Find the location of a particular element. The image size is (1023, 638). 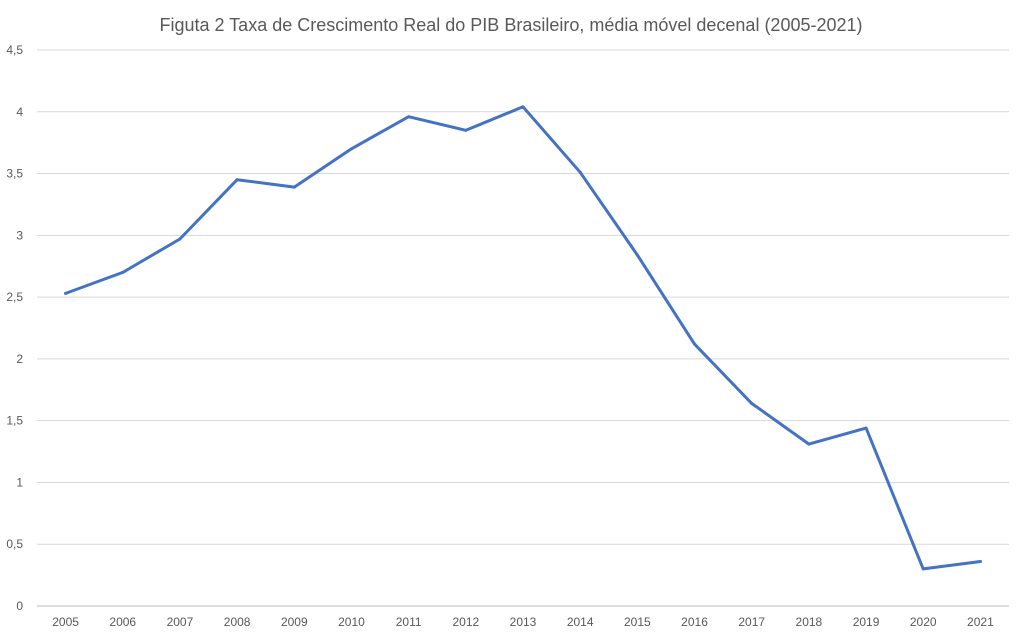

x-tick-label: 2008 is located at coordinates (237, 622).